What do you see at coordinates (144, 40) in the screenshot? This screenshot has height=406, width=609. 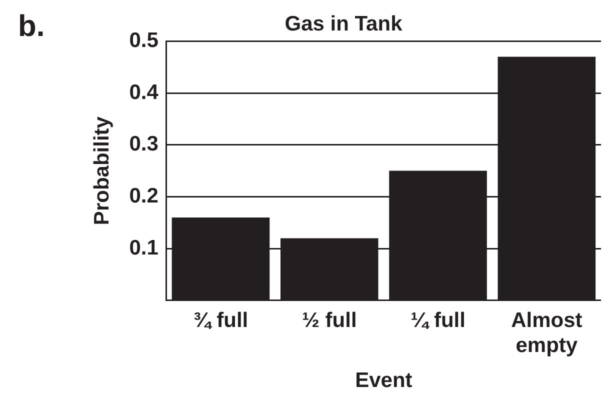 I see `y-tick-label: 0.5` at bounding box center [144, 40].